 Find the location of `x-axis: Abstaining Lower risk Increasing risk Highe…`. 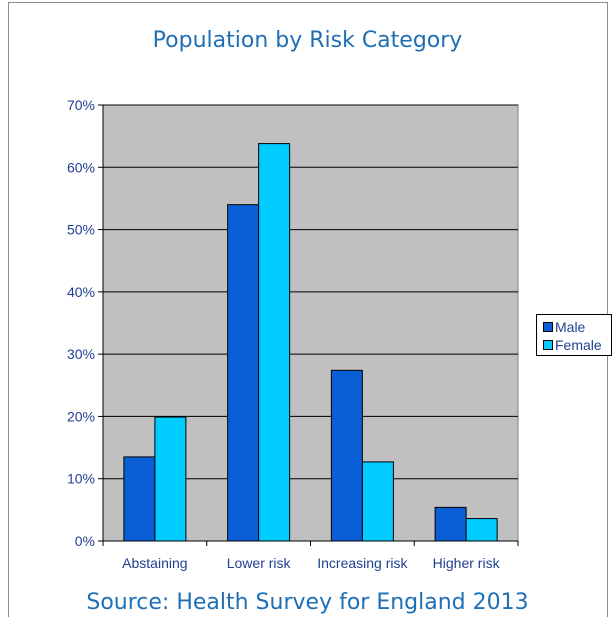

x-axis: Abstaining Lower risk Increasing risk Highe… is located at coordinates (310, 555).